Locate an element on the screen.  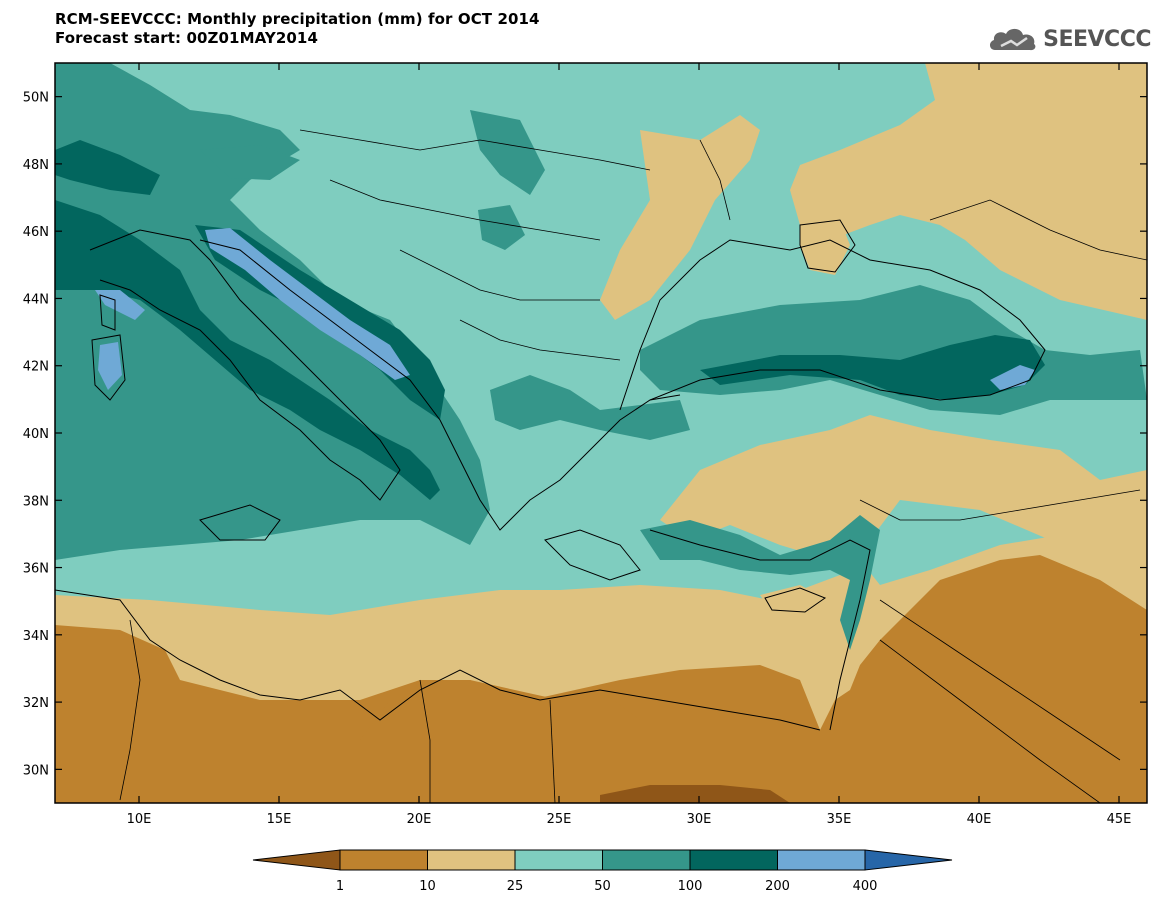
precip-region-100-200-italy is located at coordinates (247, 350).